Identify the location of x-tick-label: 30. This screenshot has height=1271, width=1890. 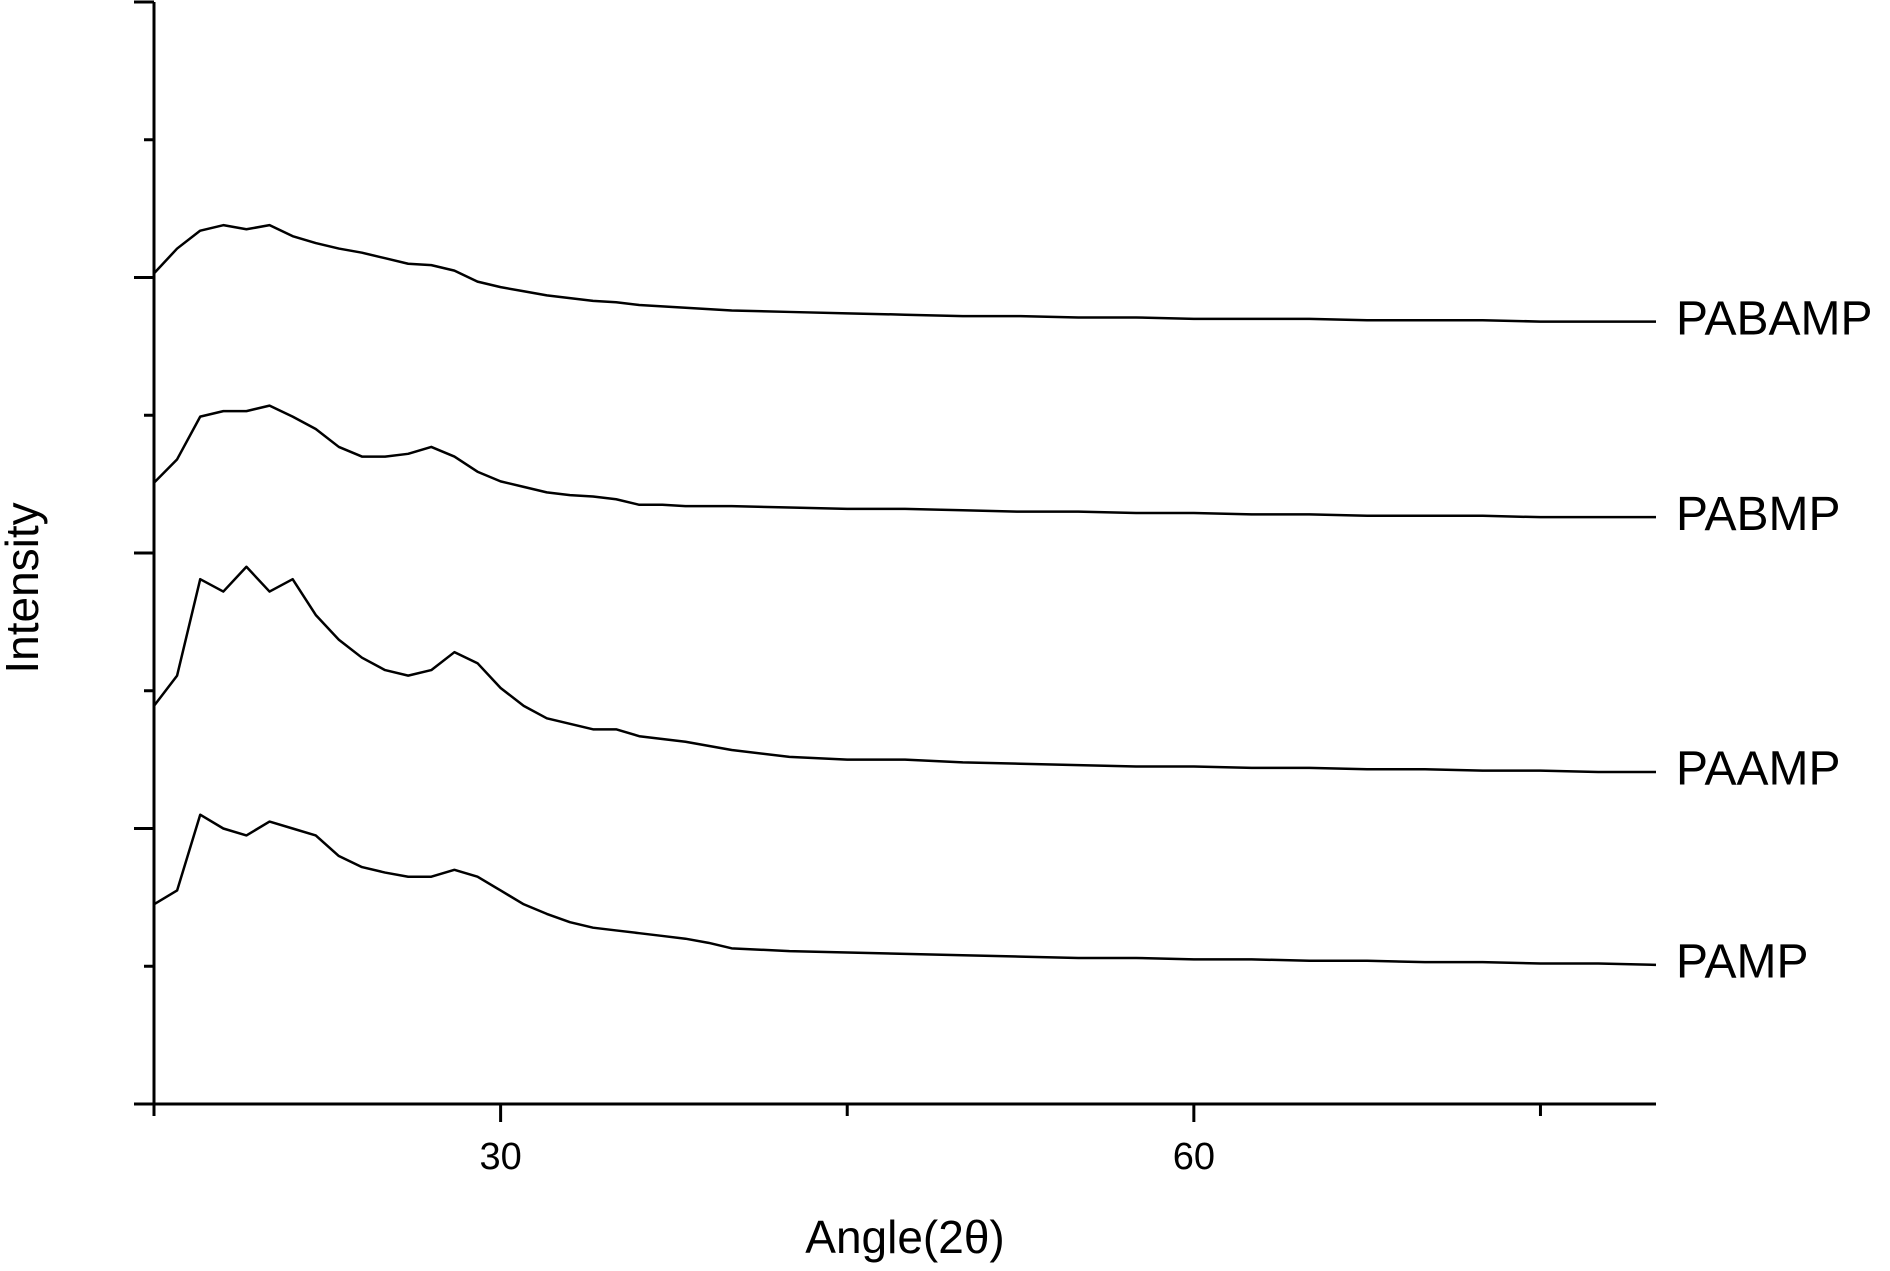
(500, 1157).